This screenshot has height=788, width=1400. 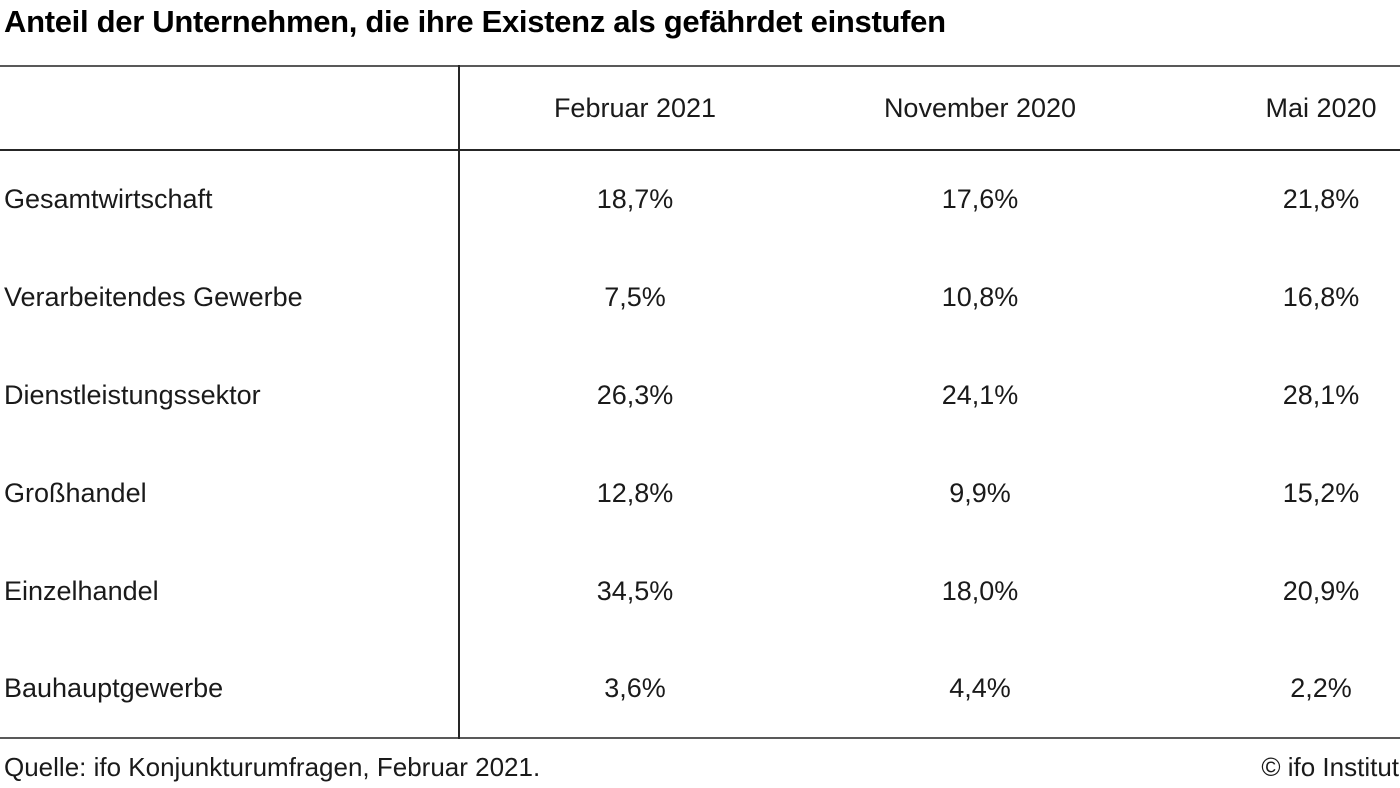 What do you see at coordinates (700, 395) in the screenshot?
I see `table-row: Dienstleistungssektor 26,3% 24,1% 28,1%` at bounding box center [700, 395].